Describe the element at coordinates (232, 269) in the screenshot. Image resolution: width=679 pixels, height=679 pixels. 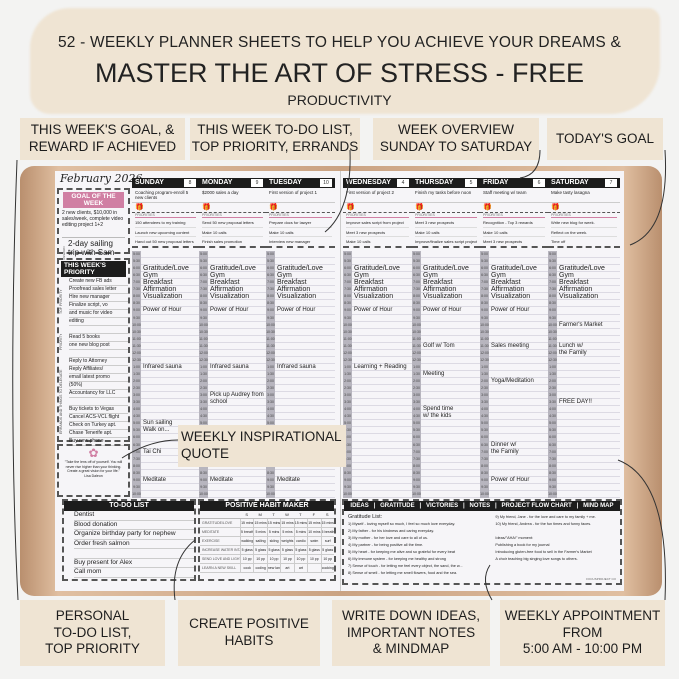
I see `time-row: 6:00` at that location.